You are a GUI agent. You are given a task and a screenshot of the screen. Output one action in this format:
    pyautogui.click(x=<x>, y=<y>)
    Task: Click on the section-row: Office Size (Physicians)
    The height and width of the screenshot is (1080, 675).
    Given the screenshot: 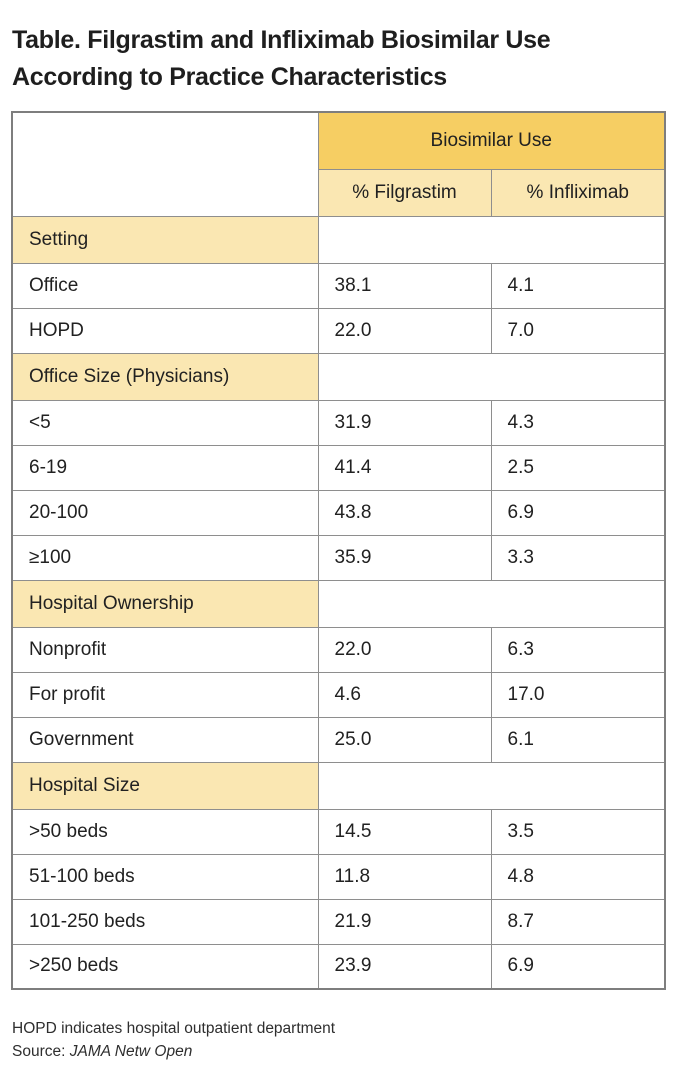 What is the action you would take?
    pyautogui.click(x=338, y=376)
    